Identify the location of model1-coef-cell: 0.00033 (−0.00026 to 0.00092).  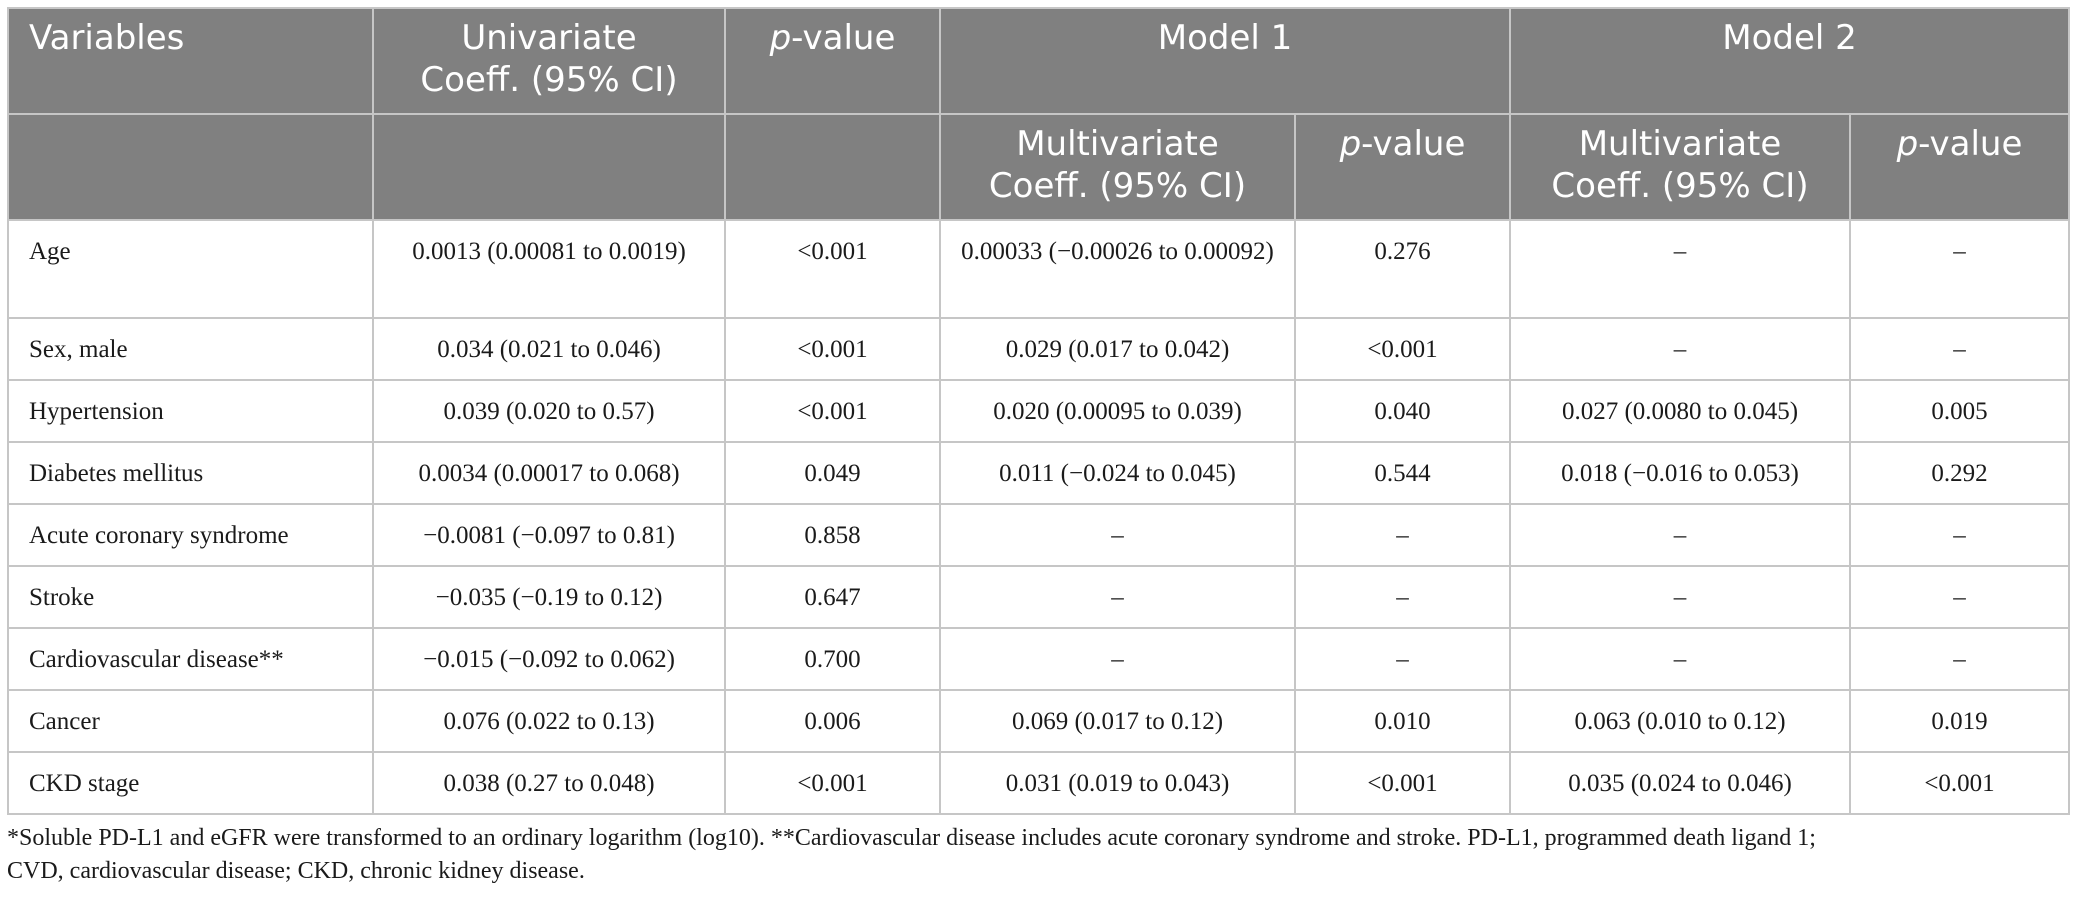
(1117, 269).